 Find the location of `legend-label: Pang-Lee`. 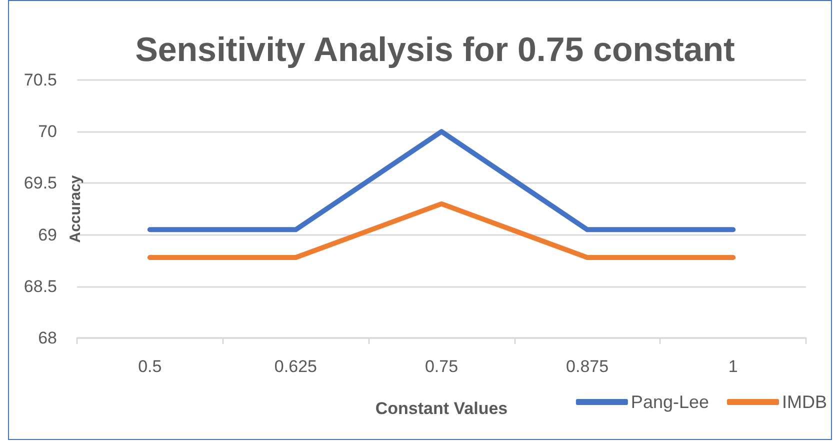

legend-label: Pang-Lee is located at coordinates (670, 402).